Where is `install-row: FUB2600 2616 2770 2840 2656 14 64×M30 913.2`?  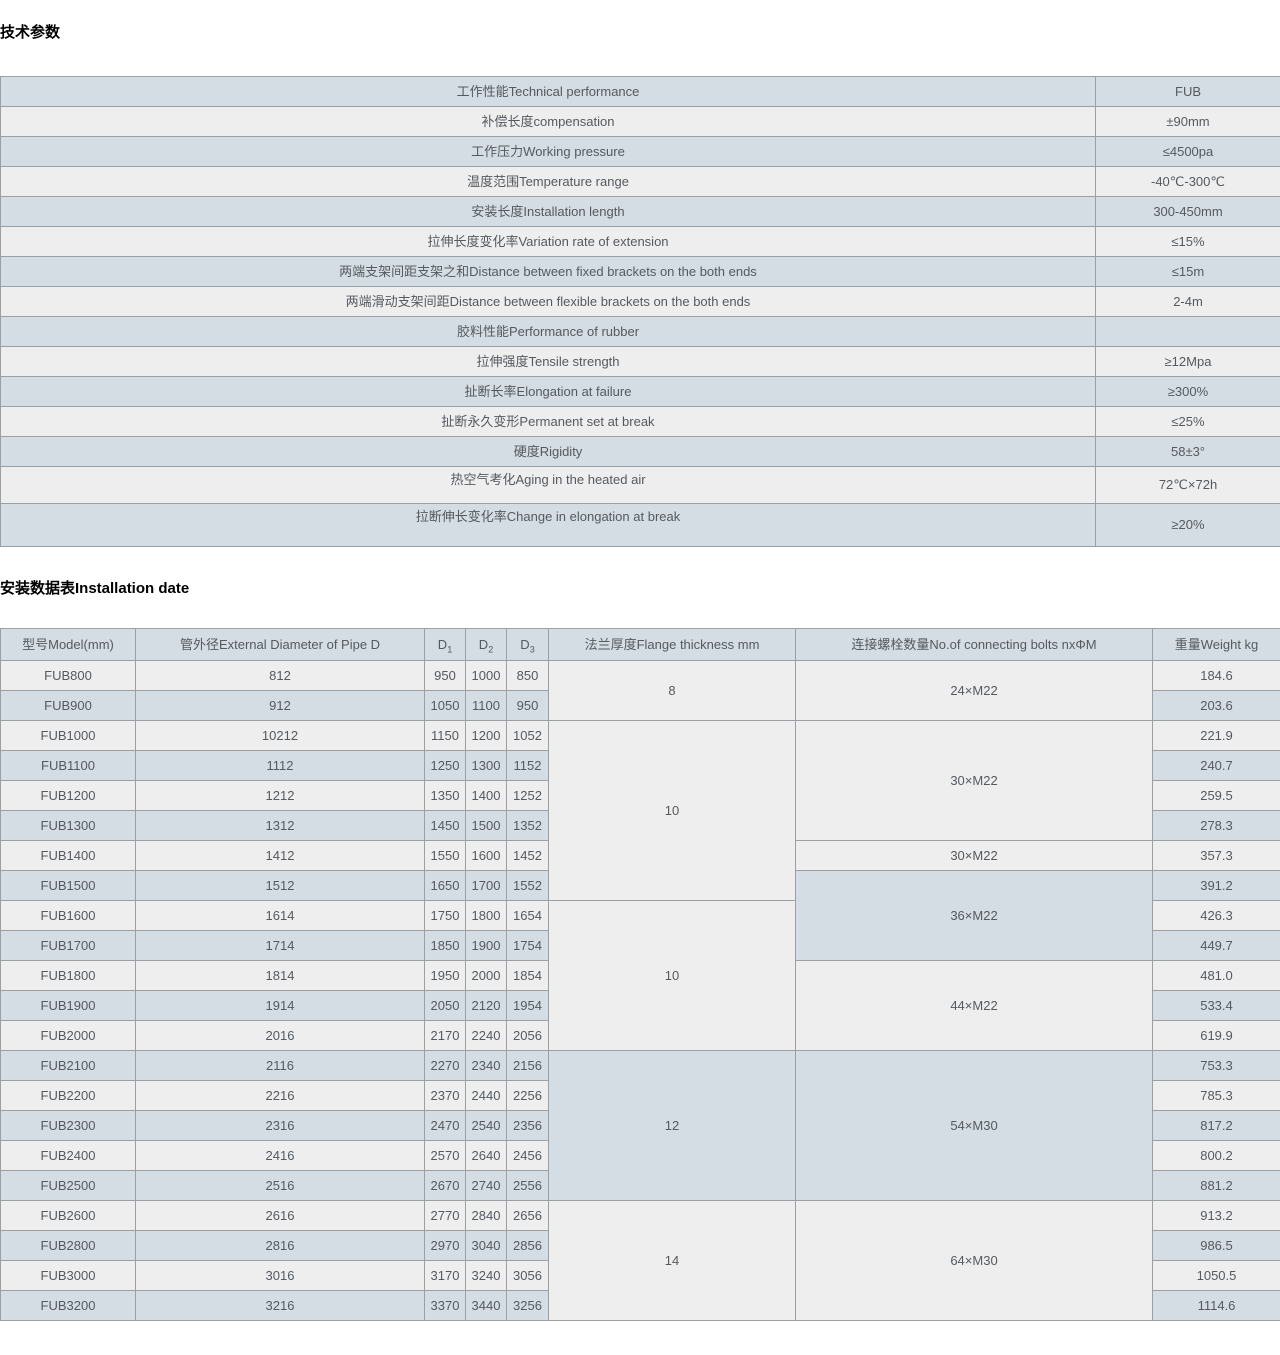 install-row: FUB2600 2616 2770 2840 2656 14 64×M30 913.2 is located at coordinates (640, 1260).